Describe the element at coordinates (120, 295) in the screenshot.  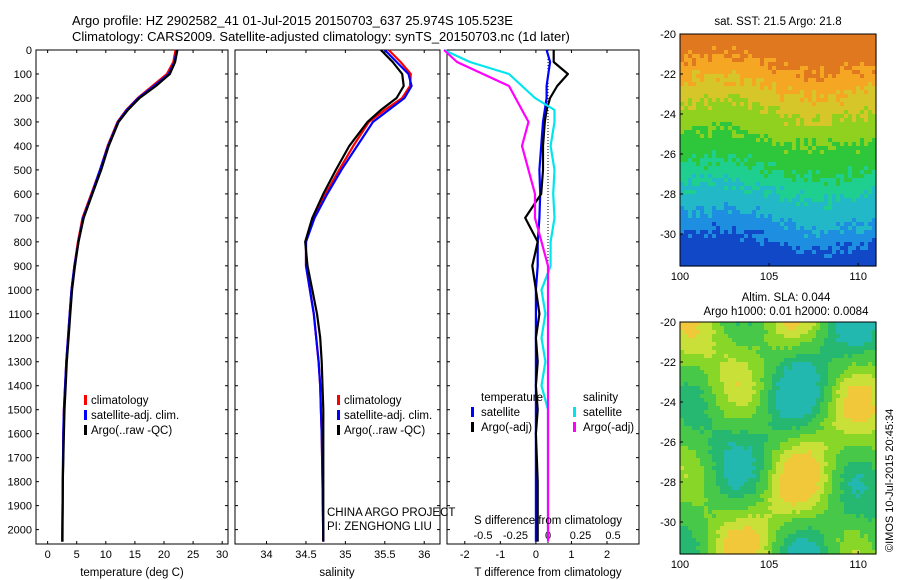
I see `series-line-argo-raw-qc-` at that location.